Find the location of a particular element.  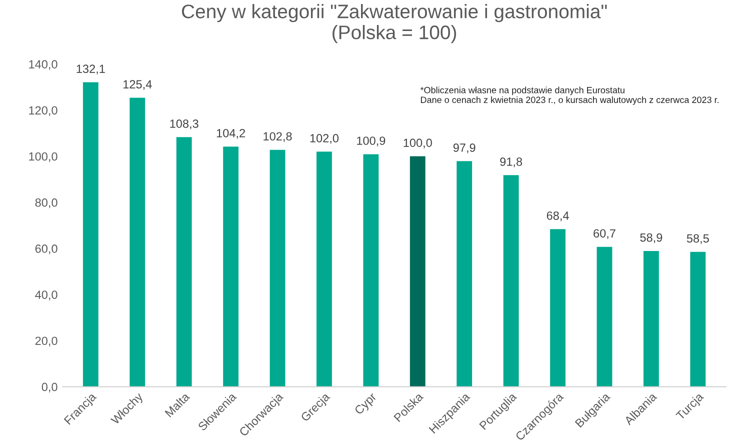

data-label: 100,0 is located at coordinates (418, 143).